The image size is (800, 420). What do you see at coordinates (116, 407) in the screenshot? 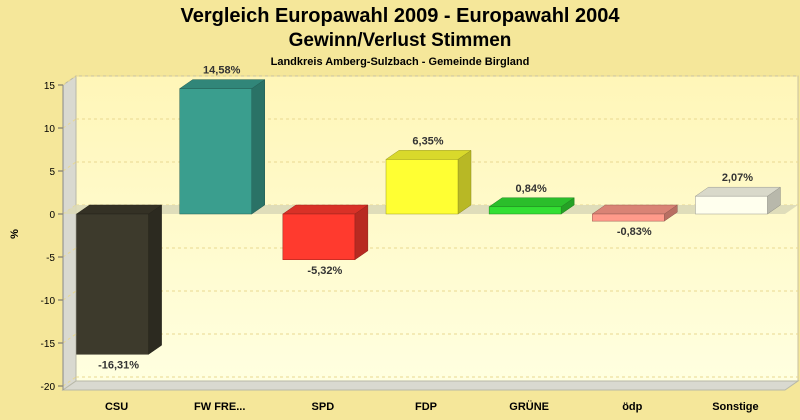
I see `category-label: CSU` at bounding box center [116, 407].